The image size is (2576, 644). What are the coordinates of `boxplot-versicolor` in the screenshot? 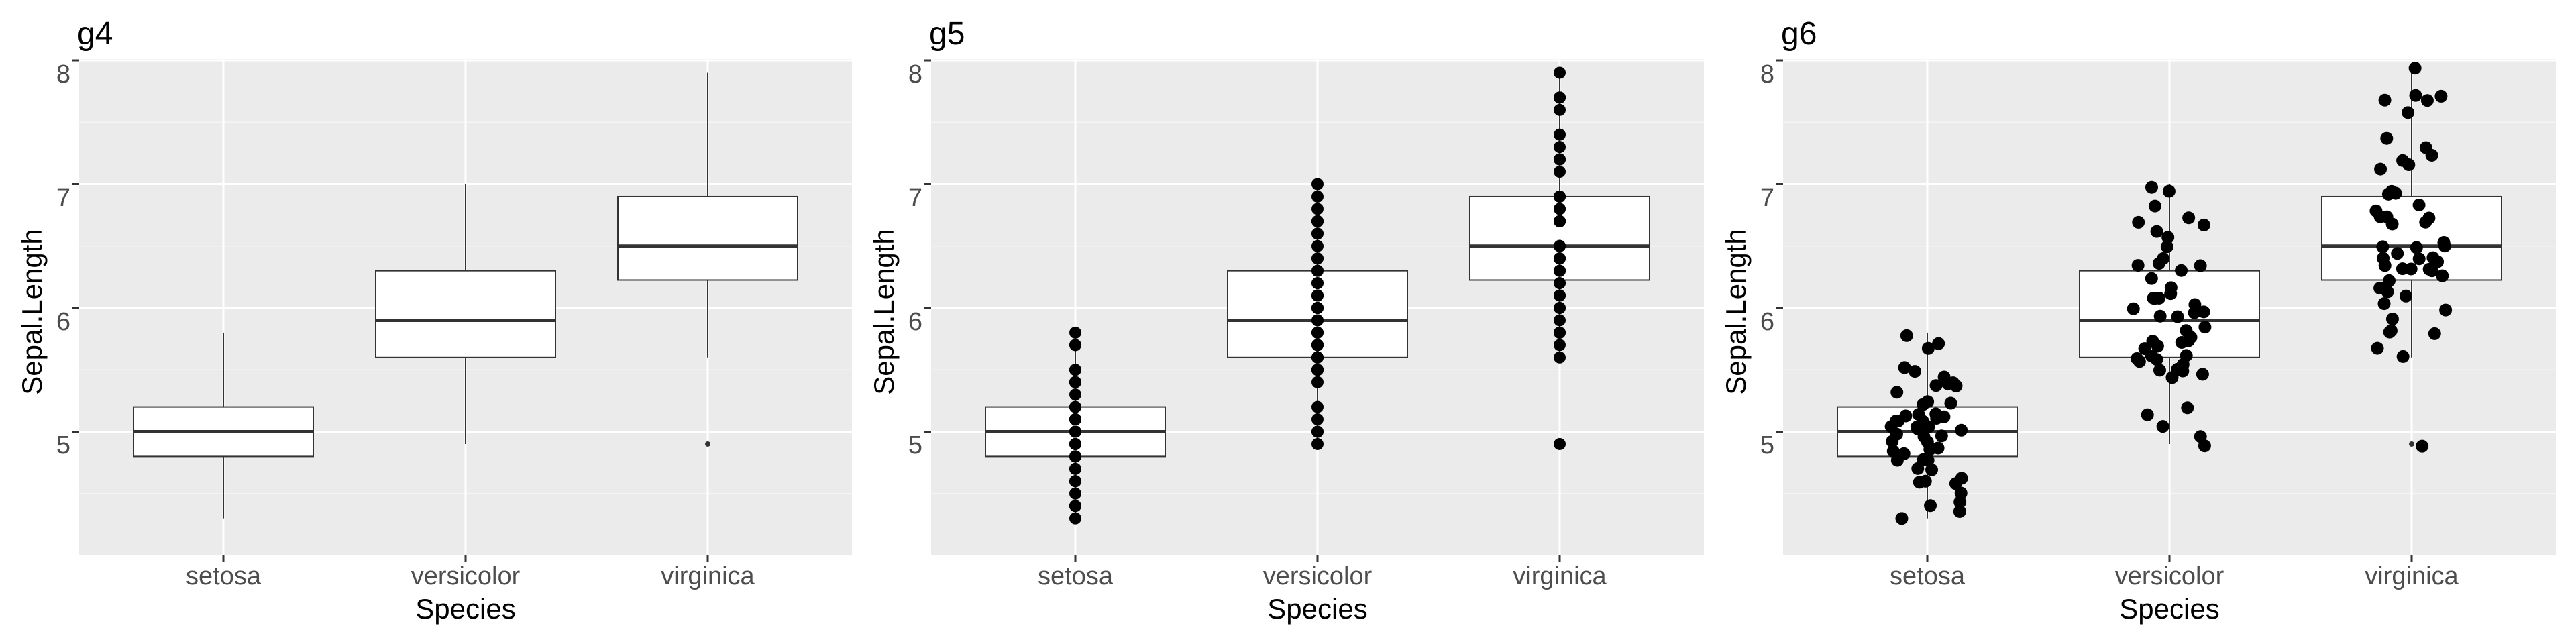 It's located at (2169, 314).